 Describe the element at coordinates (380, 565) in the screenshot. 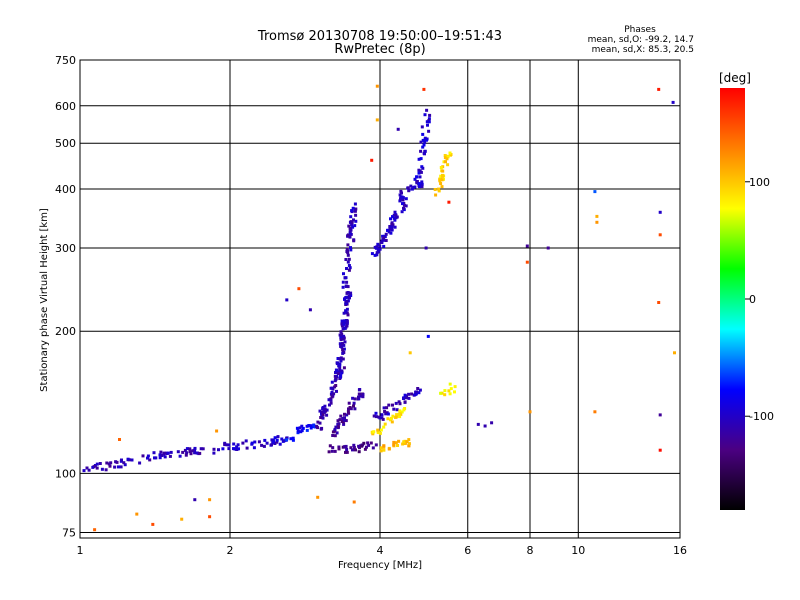

I see `x-axis-label: Frequency [MHz]` at that location.